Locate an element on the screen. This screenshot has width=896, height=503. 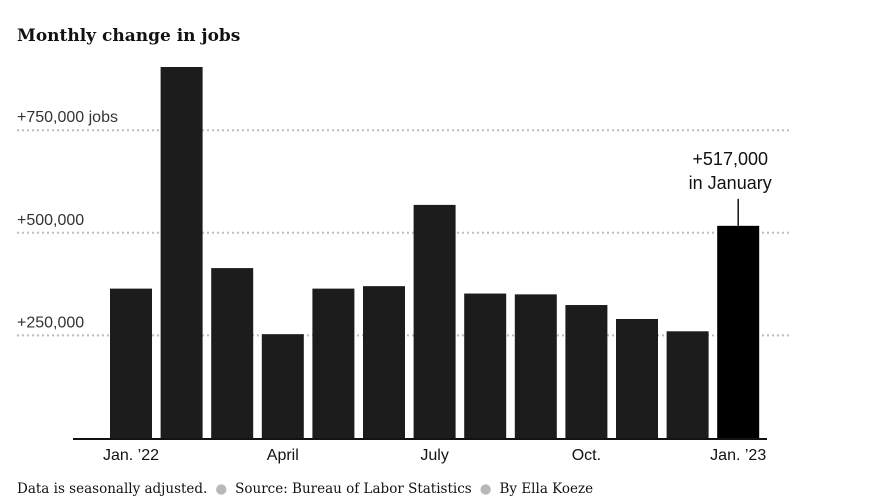
y-tick-label: +750,000 jobs is located at coordinates (67, 117).